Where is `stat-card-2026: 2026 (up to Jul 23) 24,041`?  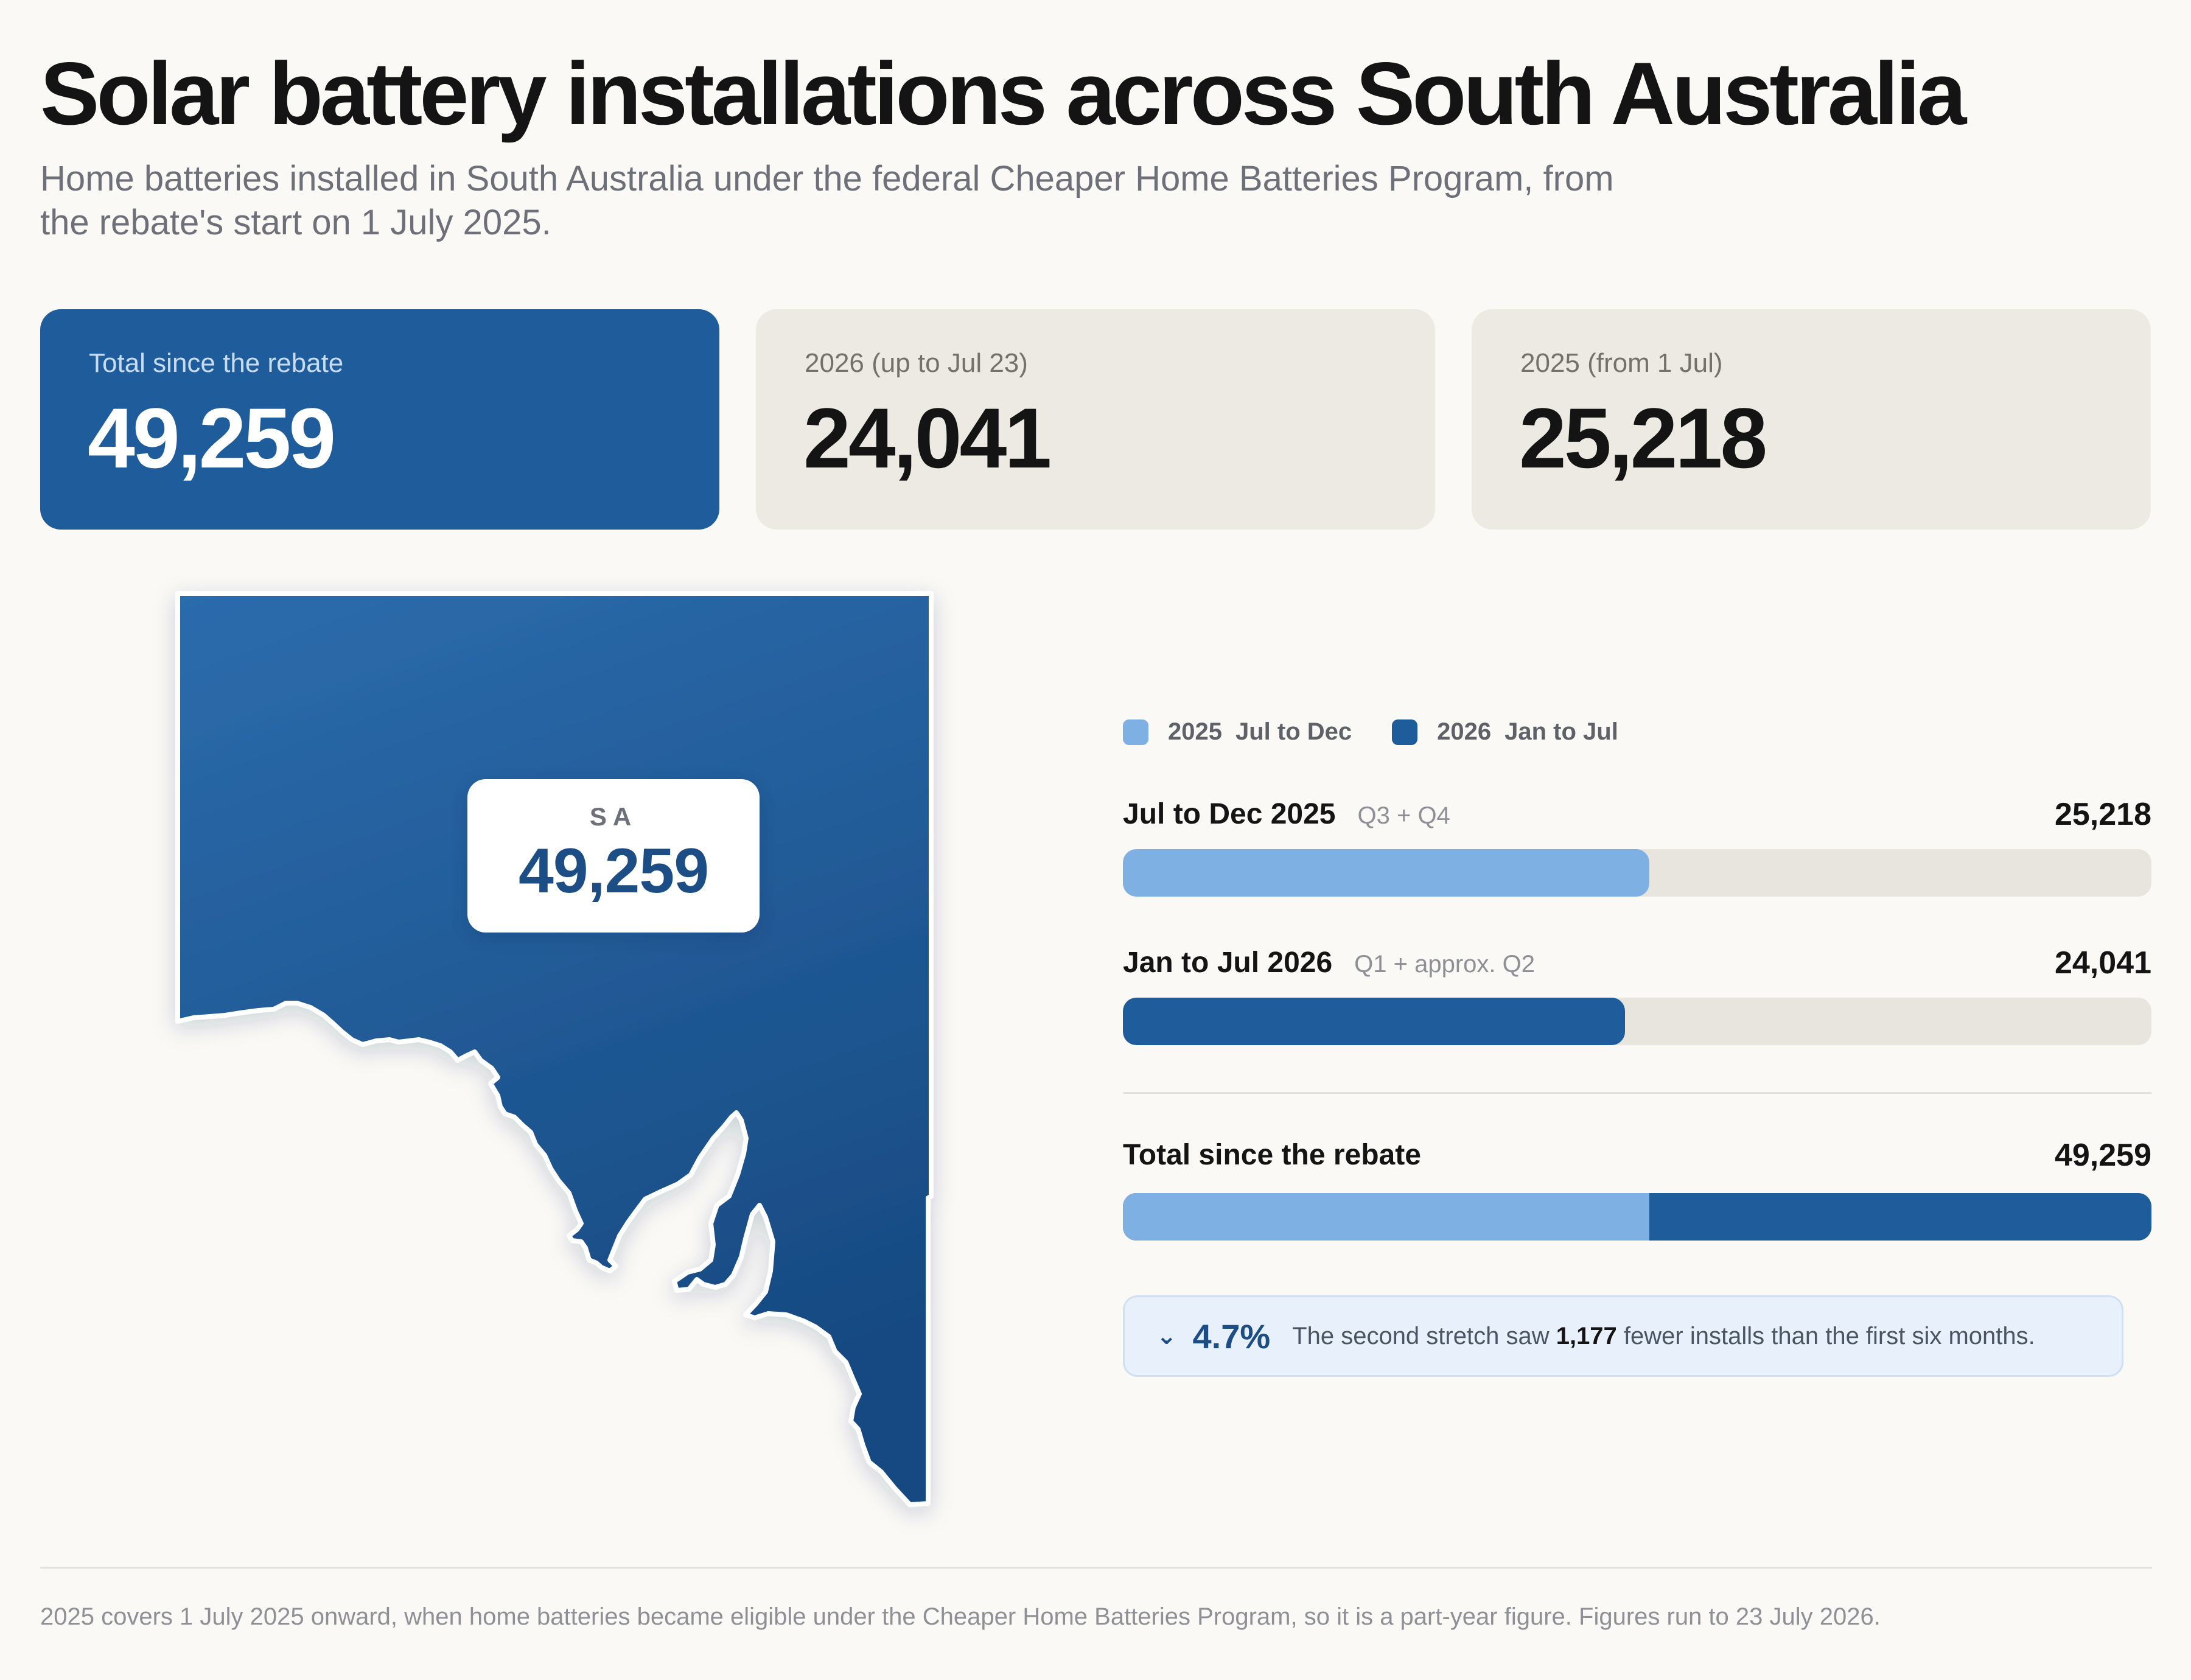
stat-card-2026: 2026 (up to Jul 23) 24,041 is located at coordinates (1095, 420).